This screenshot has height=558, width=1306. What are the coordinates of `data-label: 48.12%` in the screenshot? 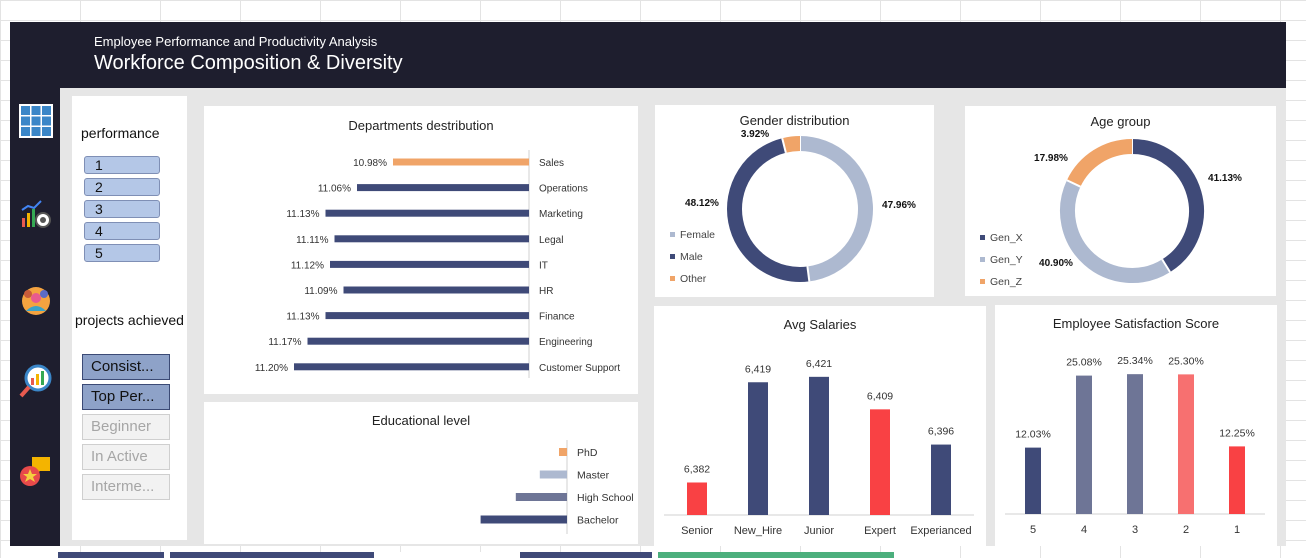 It's located at (702, 203).